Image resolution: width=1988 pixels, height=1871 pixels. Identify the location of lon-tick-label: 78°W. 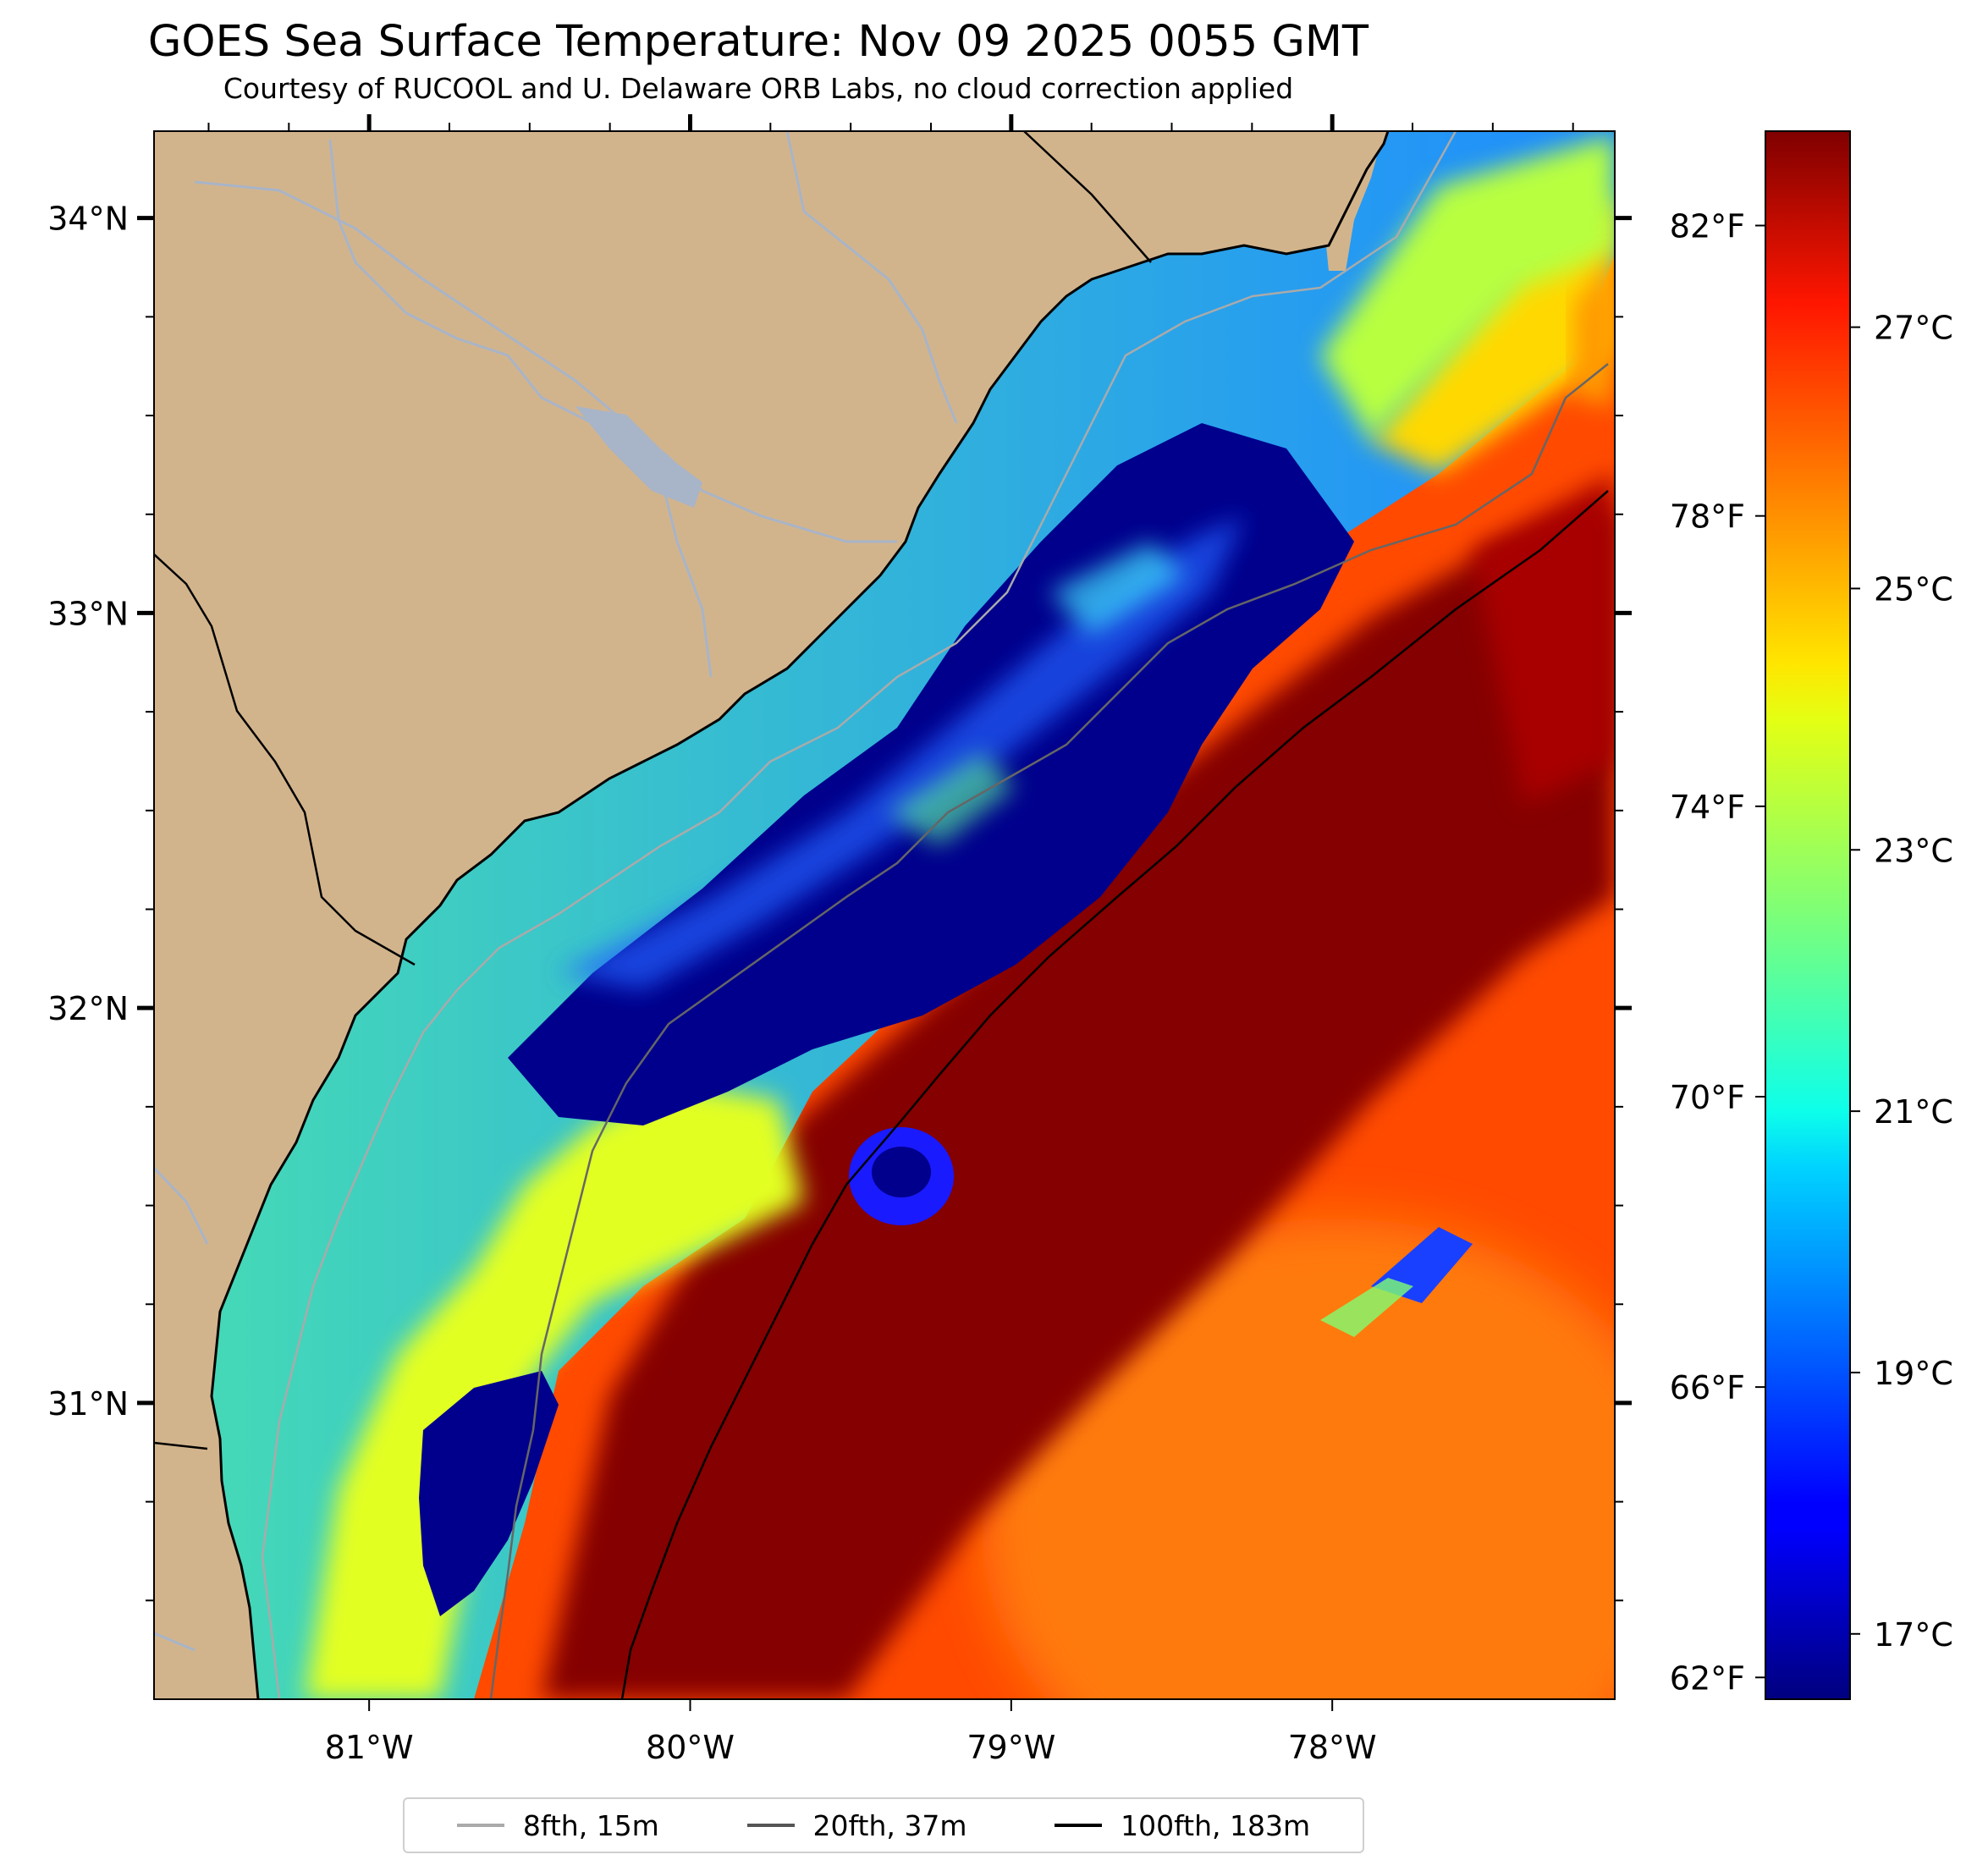
(1332, 1748).